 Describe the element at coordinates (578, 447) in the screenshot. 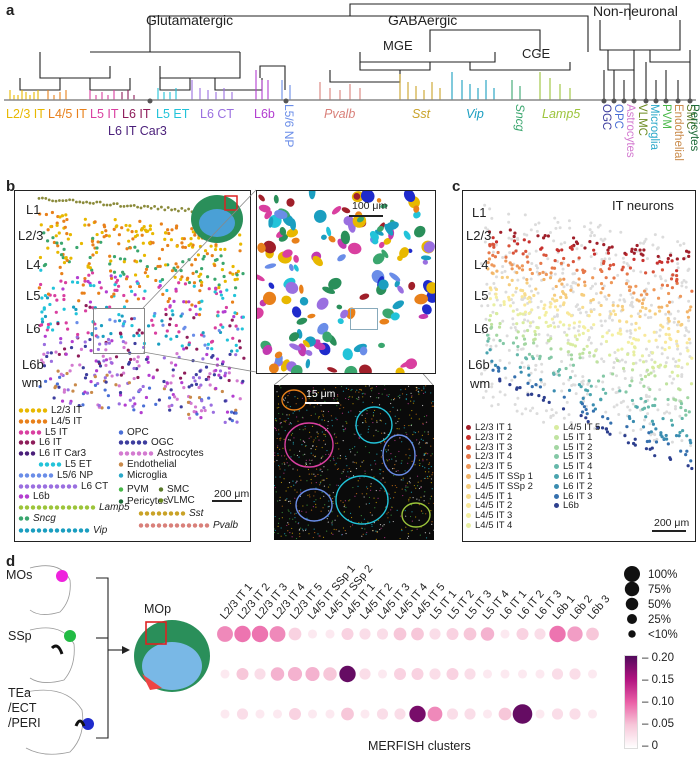

I see `legend-label: L5 IT 2` at that location.